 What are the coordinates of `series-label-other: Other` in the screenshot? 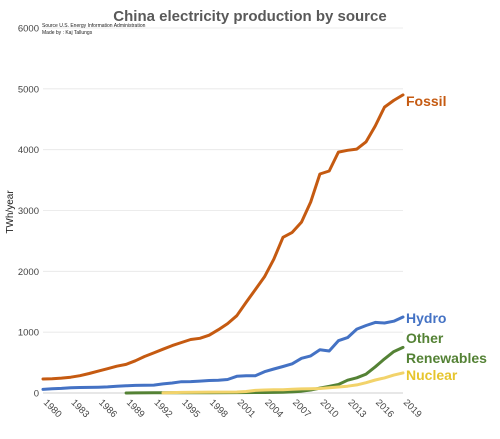 It's located at (425, 338).